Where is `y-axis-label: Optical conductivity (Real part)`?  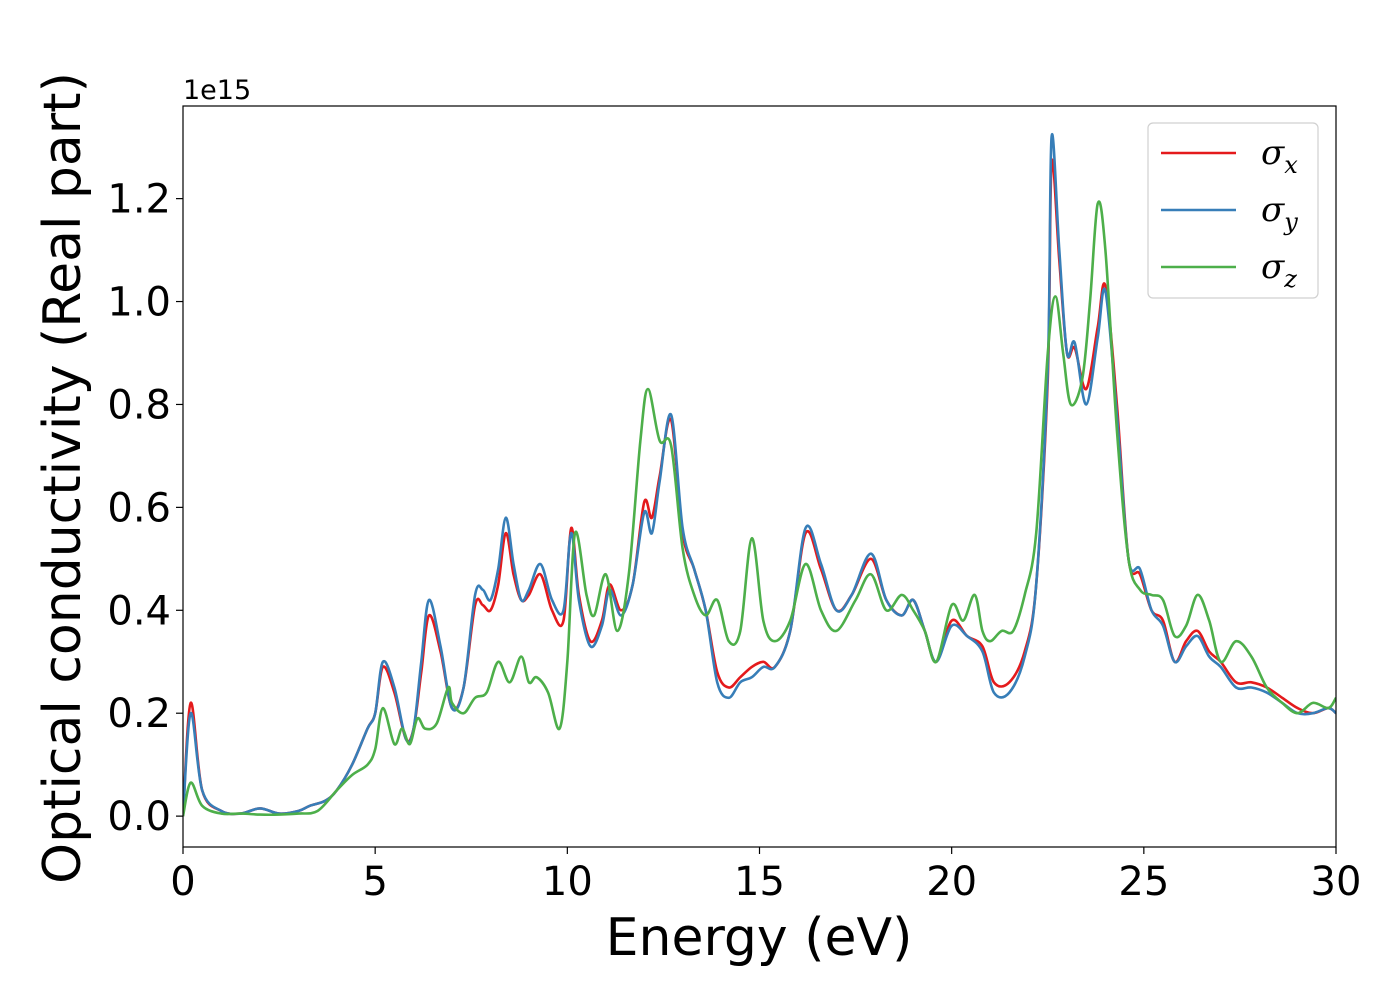
y-axis-label: Optical conductivity (Real part) is located at coordinates (63, 478).